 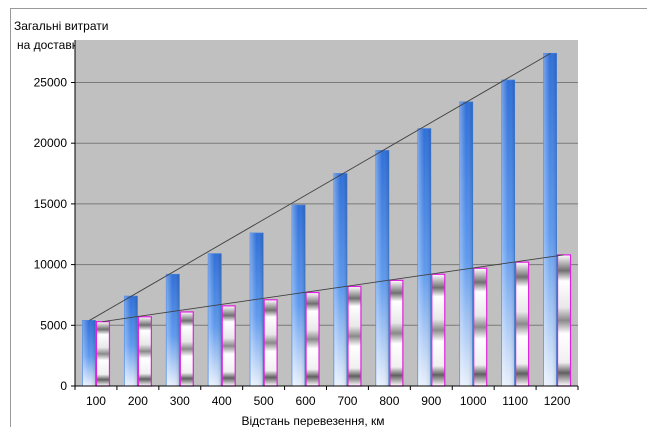 I want to click on x-tick-label: 100, so click(x=96, y=401).